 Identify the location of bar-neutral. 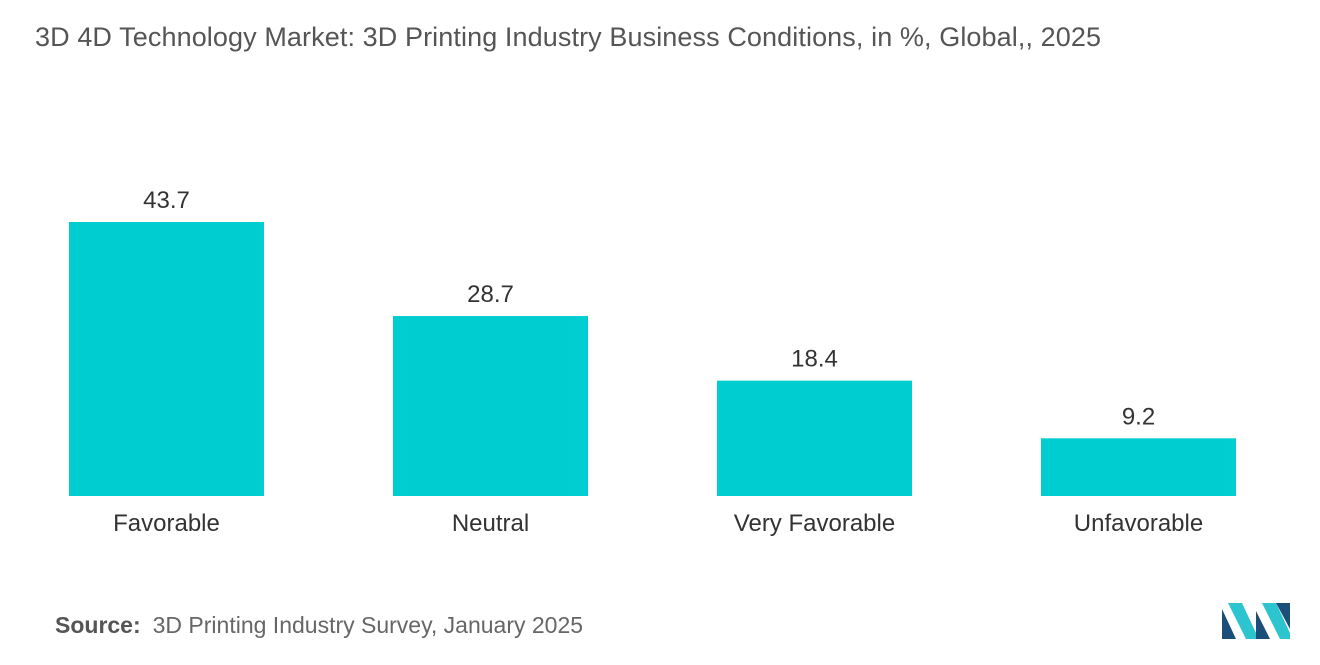
(490, 406).